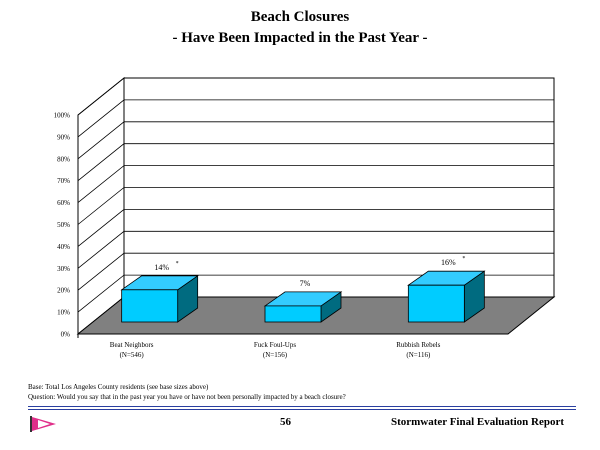 The image size is (600, 450). I want to click on data-label: 16%, so click(448, 262).